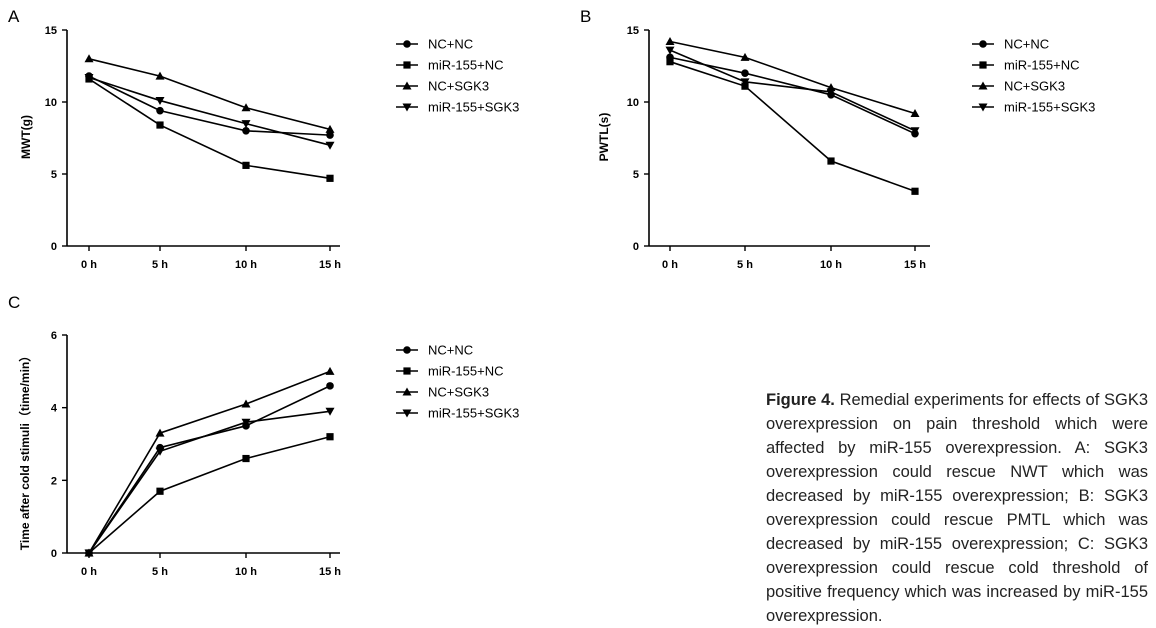  I want to click on panel-a-letter: A, so click(14, 16).